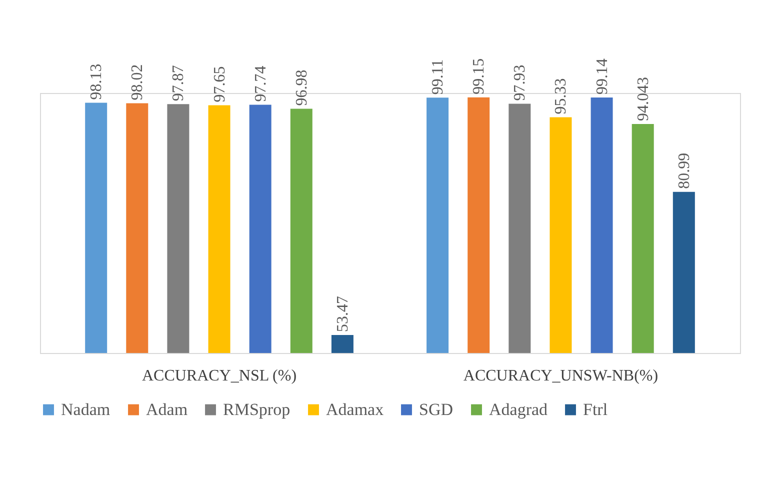 The image size is (781, 493). Describe the element at coordinates (684, 170) in the screenshot. I see `data-label: 80.99` at that location.